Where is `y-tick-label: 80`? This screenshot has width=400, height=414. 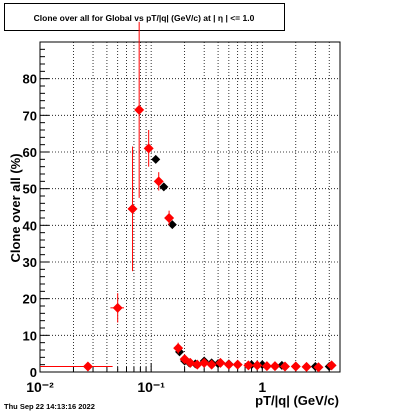
y-tick-label: 80 is located at coordinates (30, 79).